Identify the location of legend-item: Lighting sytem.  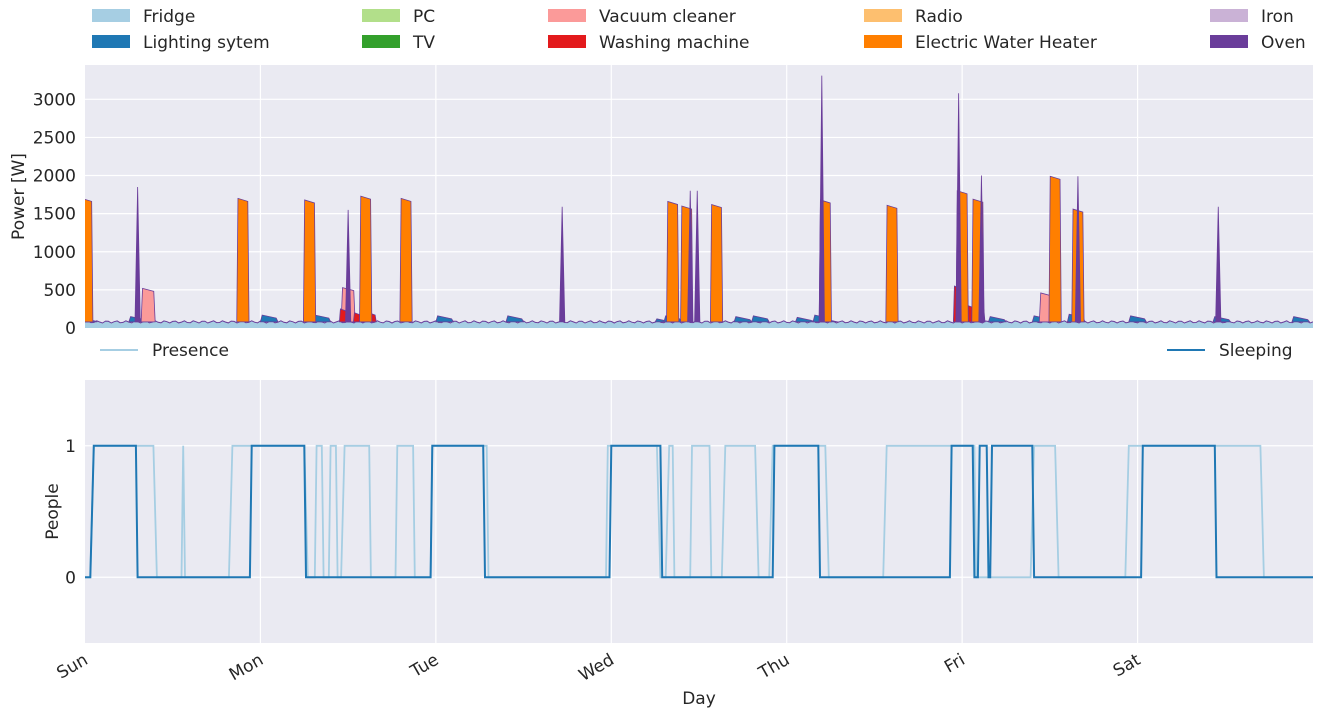
(181, 43).